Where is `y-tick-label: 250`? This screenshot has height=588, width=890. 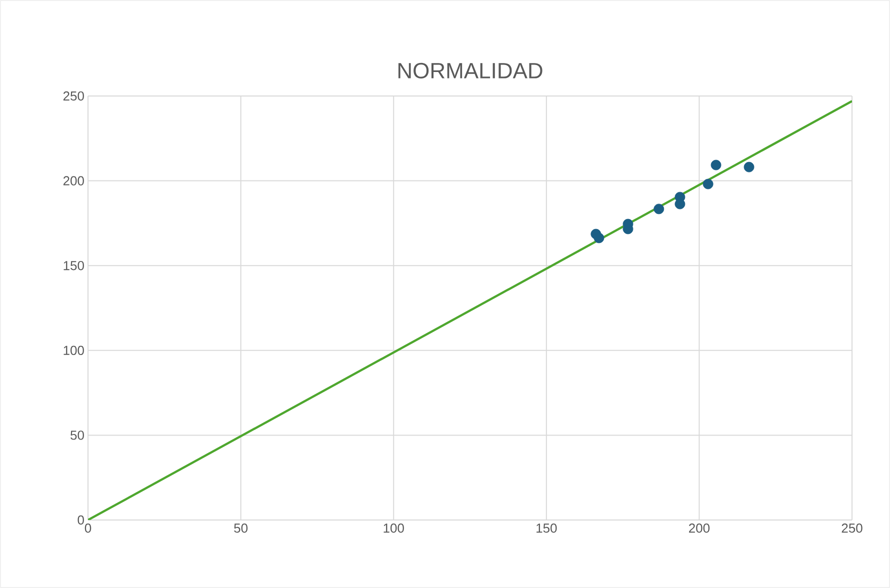 y-tick-label: 250 is located at coordinates (73, 96).